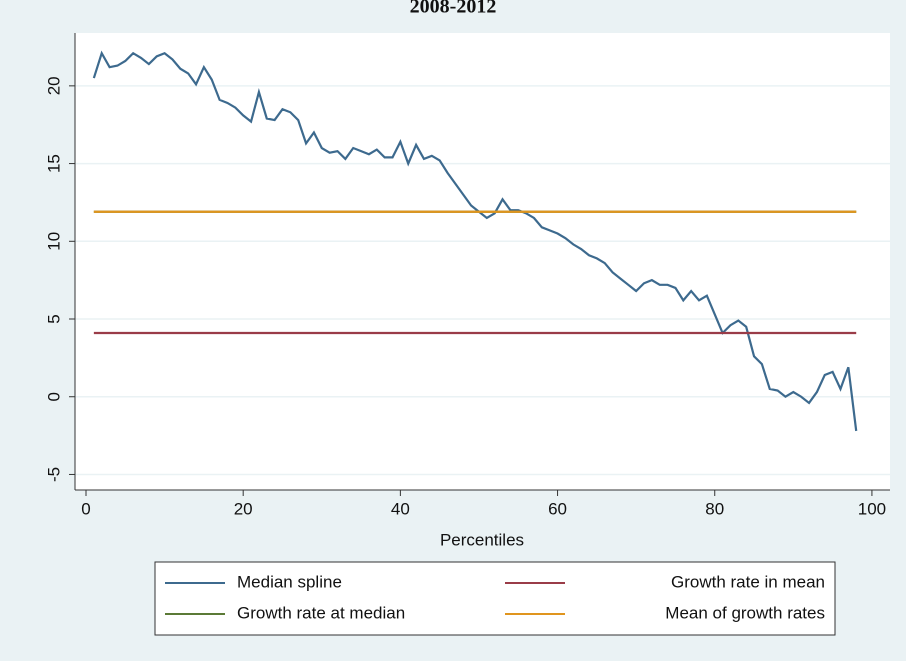 The height and width of the screenshot is (661, 906). What do you see at coordinates (53, 396) in the screenshot?
I see `y-tick-label: 0` at bounding box center [53, 396].